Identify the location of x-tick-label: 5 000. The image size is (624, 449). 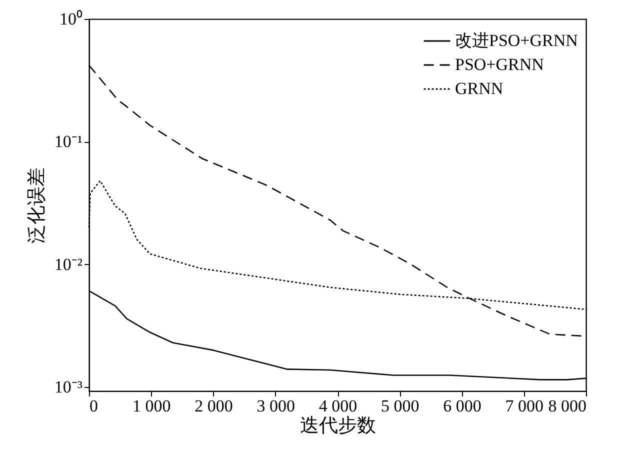
(400, 406).